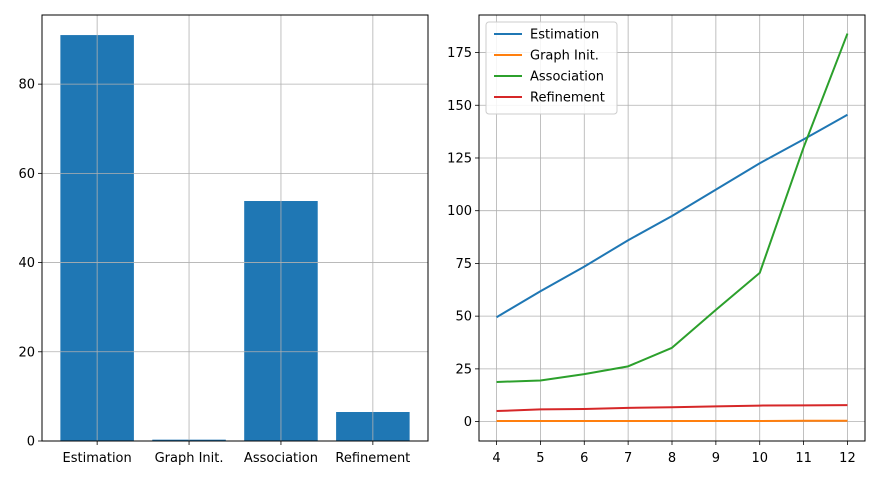 The height and width of the screenshot is (480, 880). What do you see at coordinates (628, 458) in the screenshot?
I see `x-tick-label: 7` at bounding box center [628, 458].